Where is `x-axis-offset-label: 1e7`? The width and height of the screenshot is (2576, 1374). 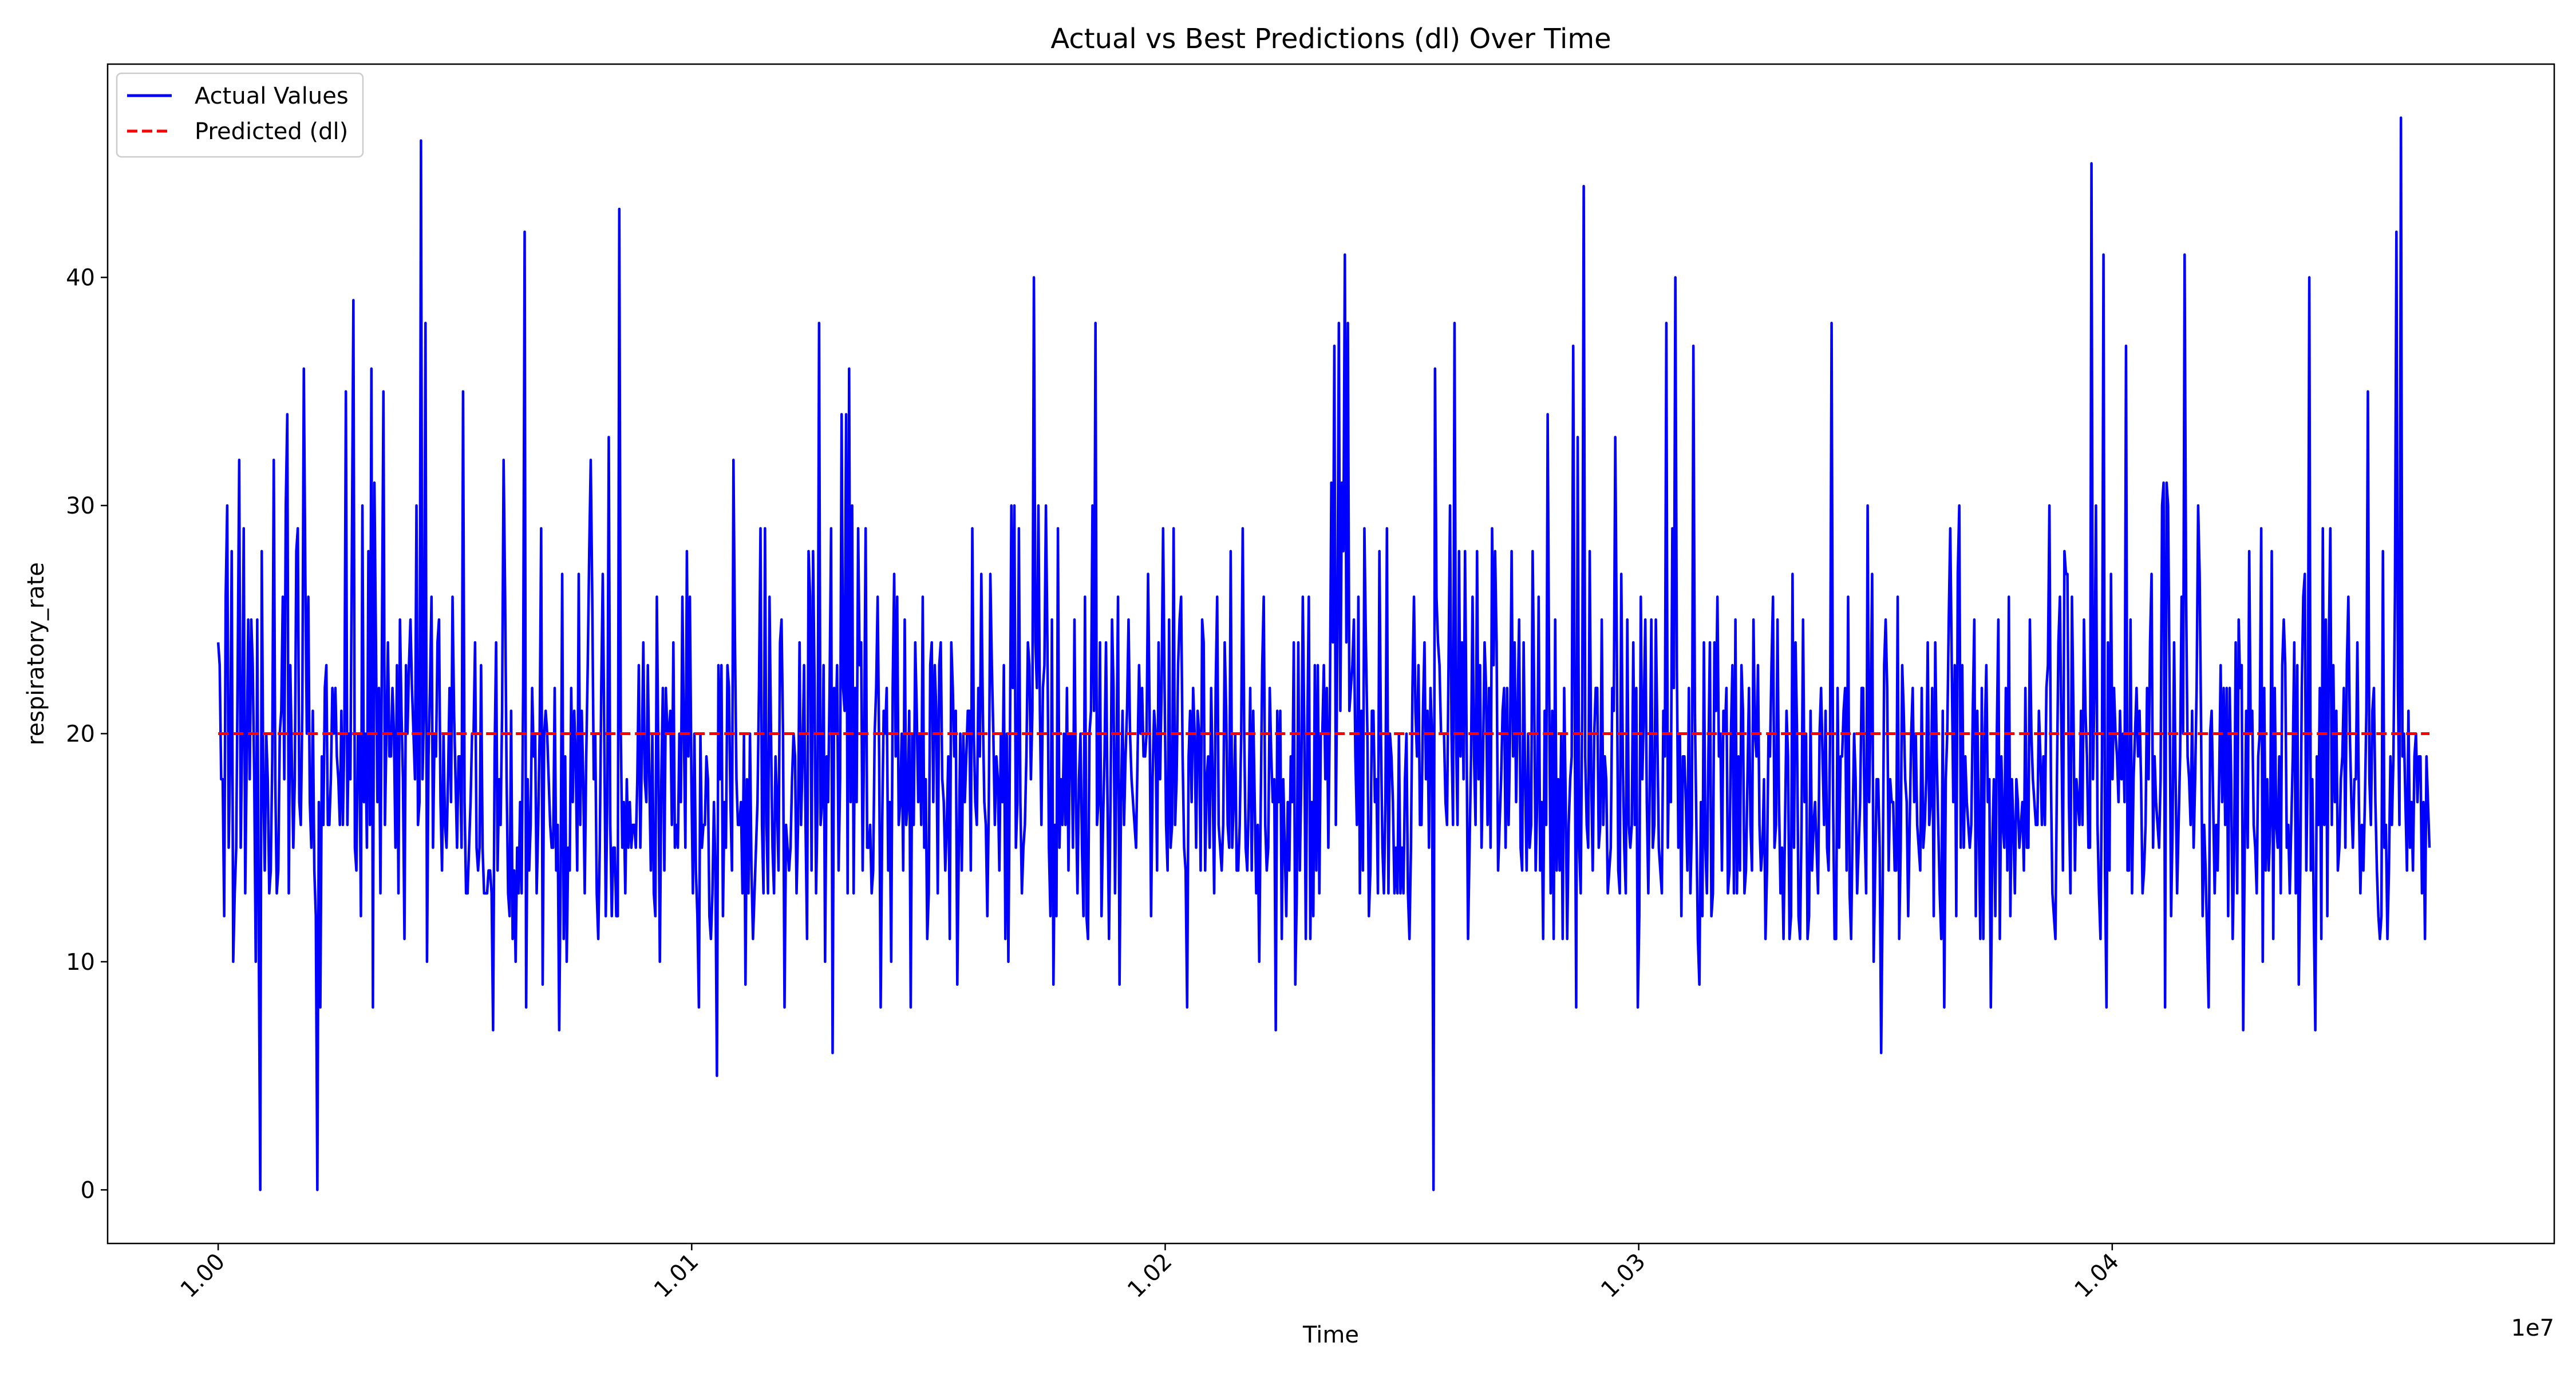 x-axis-offset-label: 1e7 is located at coordinates (2532, 1328).